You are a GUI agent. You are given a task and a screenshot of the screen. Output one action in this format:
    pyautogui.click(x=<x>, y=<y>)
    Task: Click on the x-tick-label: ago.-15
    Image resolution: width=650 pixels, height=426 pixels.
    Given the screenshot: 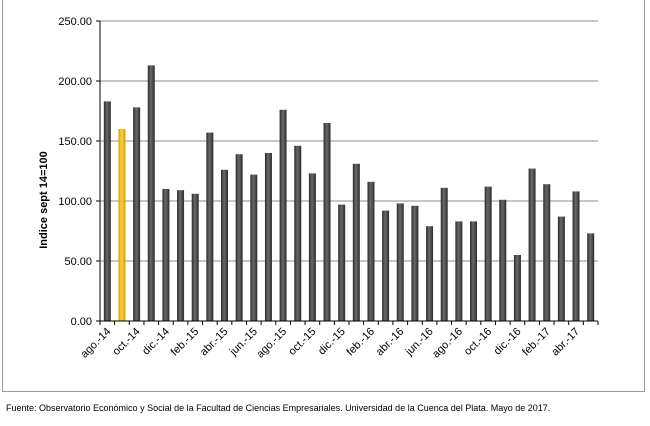 What is the action you would take?
    pyautogui.click(x=271, y=343)
    